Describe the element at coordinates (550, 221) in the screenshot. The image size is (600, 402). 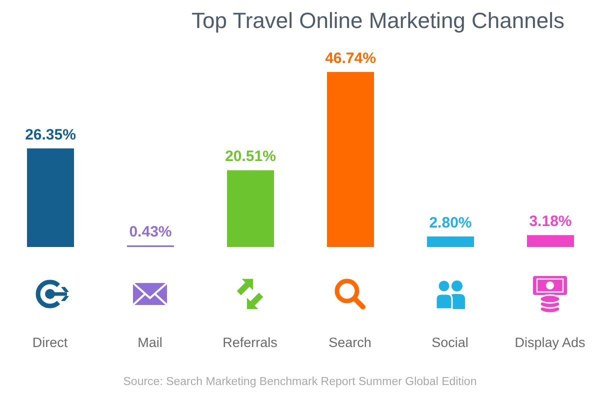
I see `data-label: 3.18%` at that location.